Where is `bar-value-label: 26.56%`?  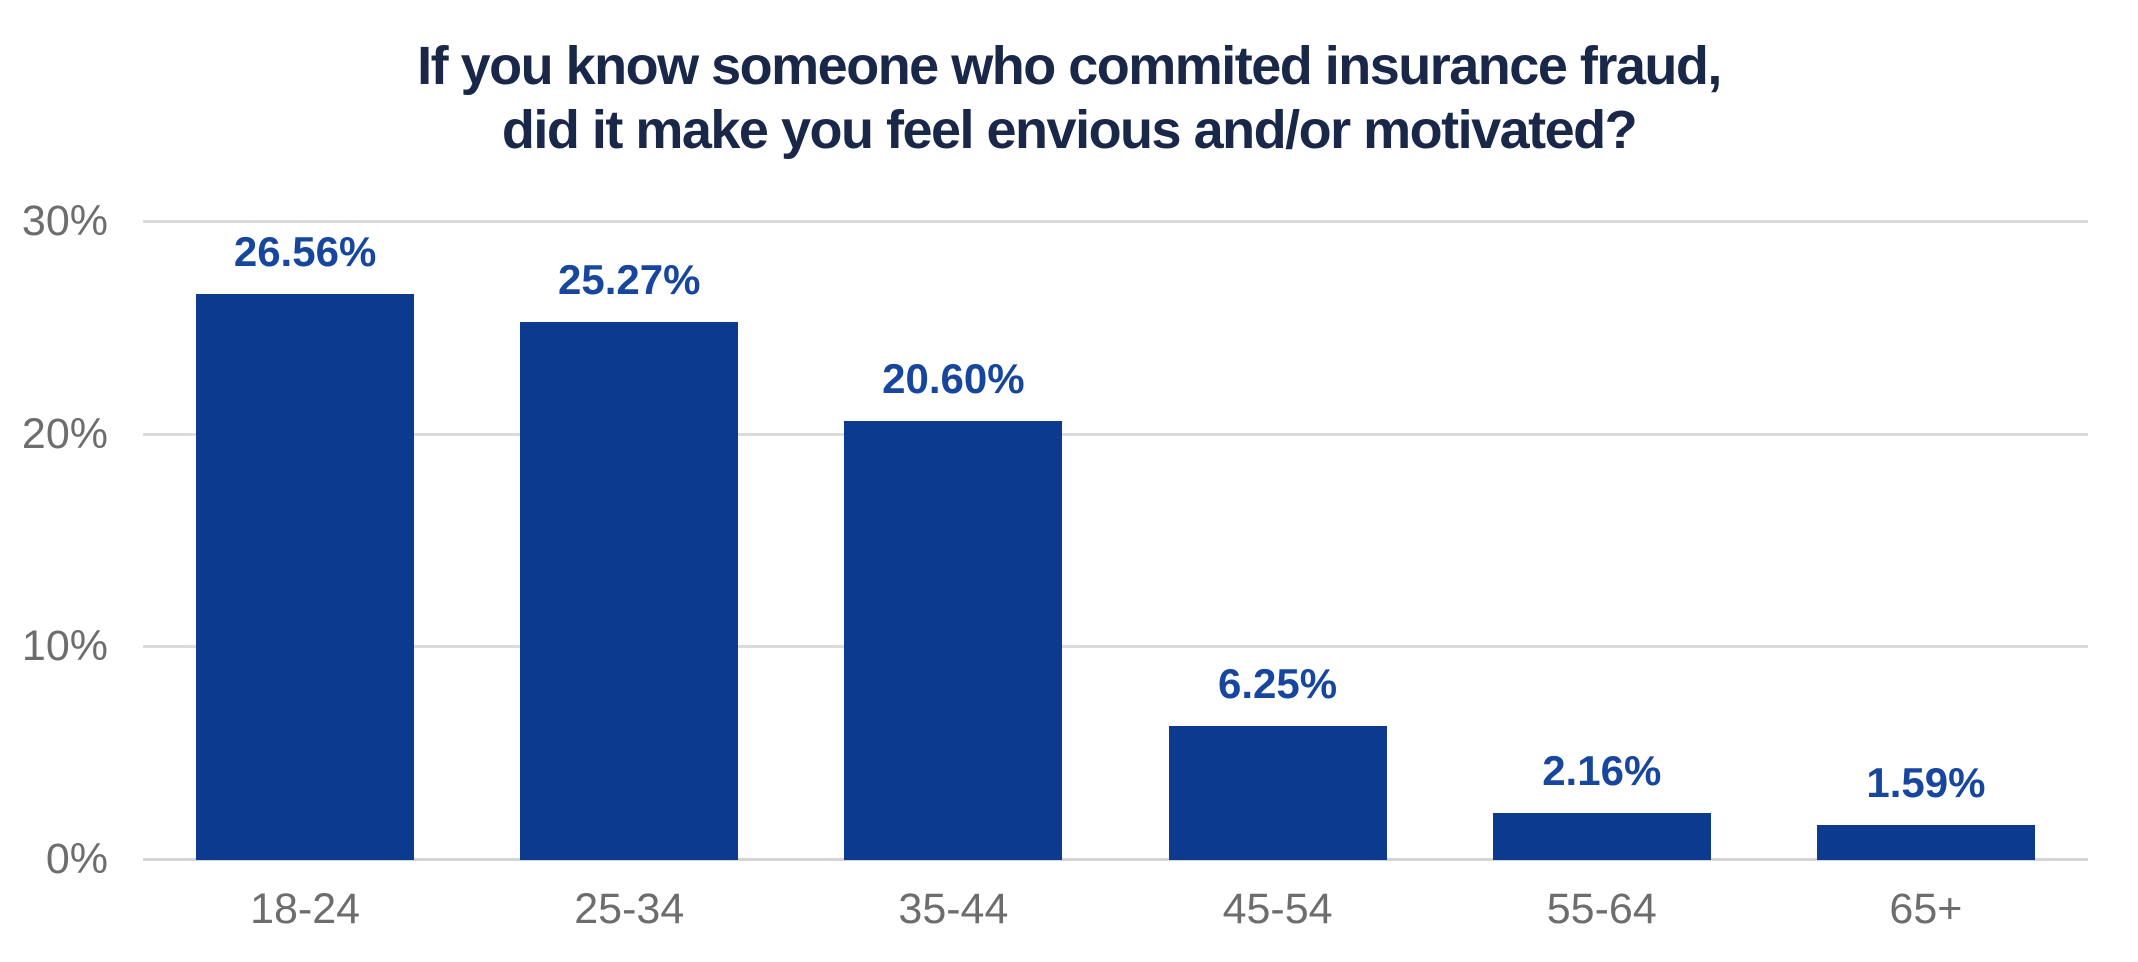
bar-value-label: 26.56% is located at coordinates (305, 252).